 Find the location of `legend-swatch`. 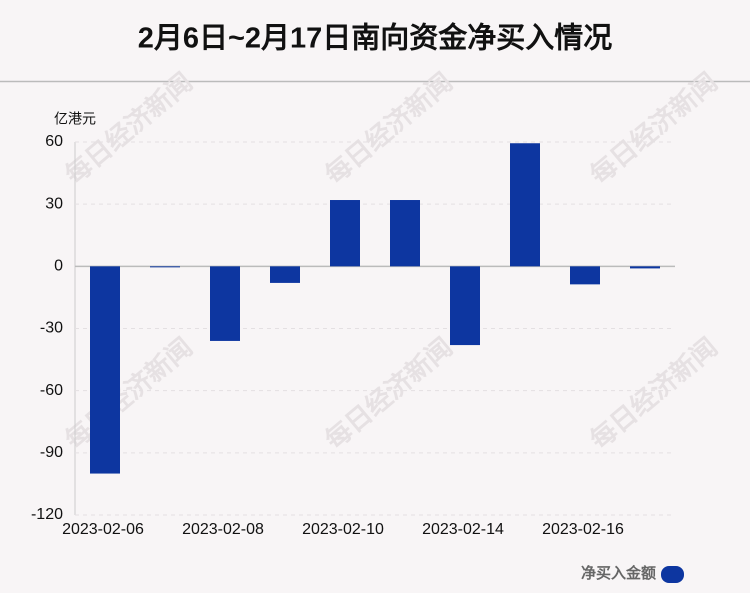

legend-swatch is located at coordinates (672, 574).